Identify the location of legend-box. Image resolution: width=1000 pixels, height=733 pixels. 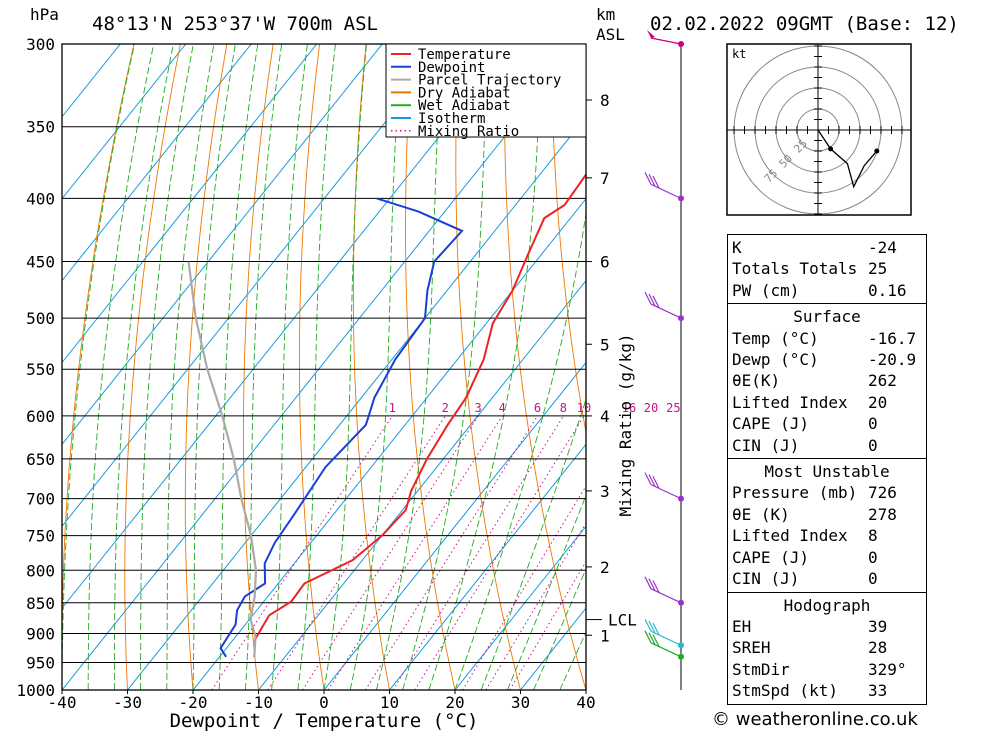
(486, 90).